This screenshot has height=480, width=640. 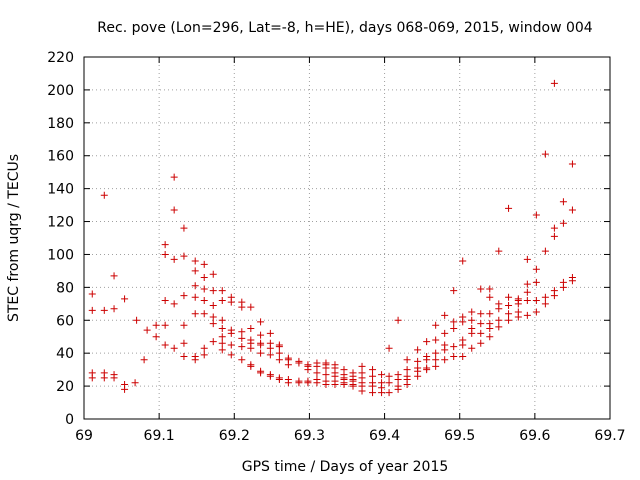 I want to click on x-tick-label: 69.7, so click(x=609, y=436).